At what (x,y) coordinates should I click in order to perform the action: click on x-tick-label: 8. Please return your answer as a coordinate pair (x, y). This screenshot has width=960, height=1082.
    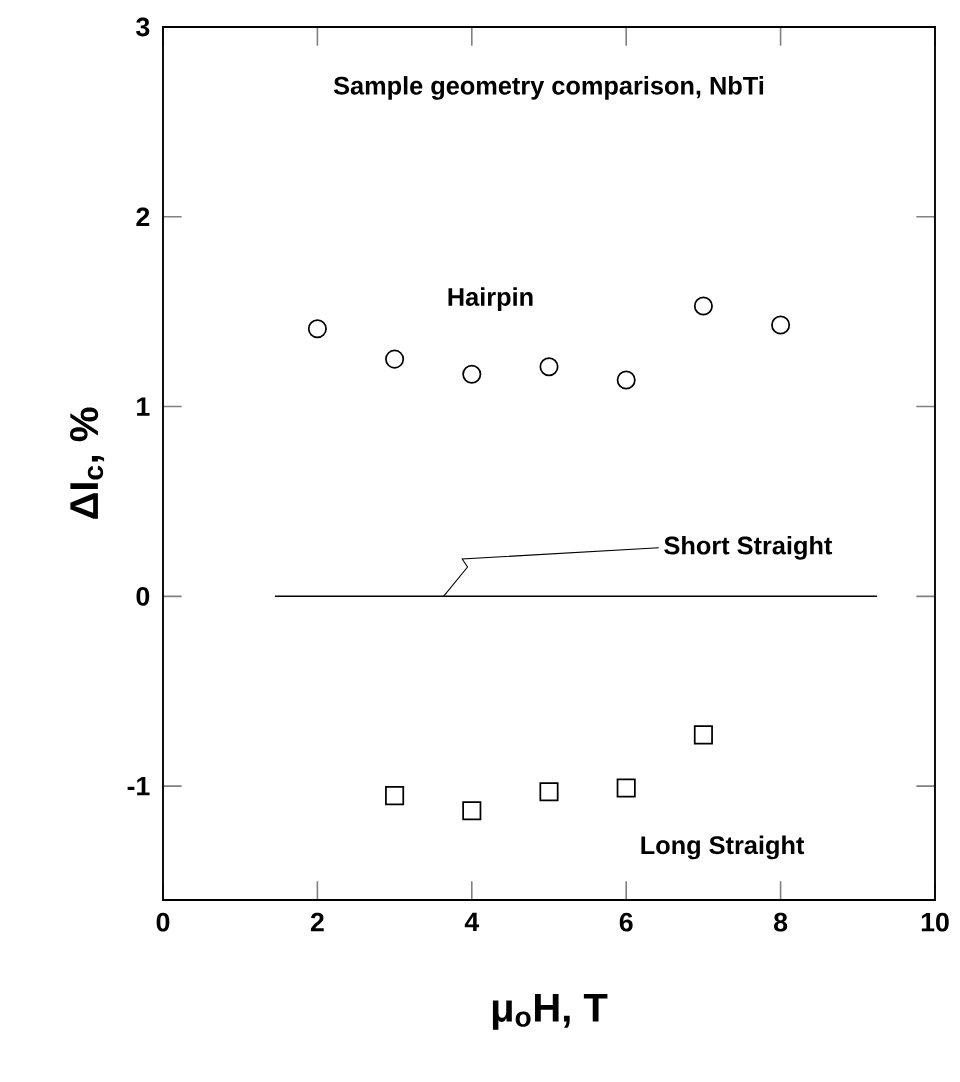
    Looking at the image, I should click on (781, 922).